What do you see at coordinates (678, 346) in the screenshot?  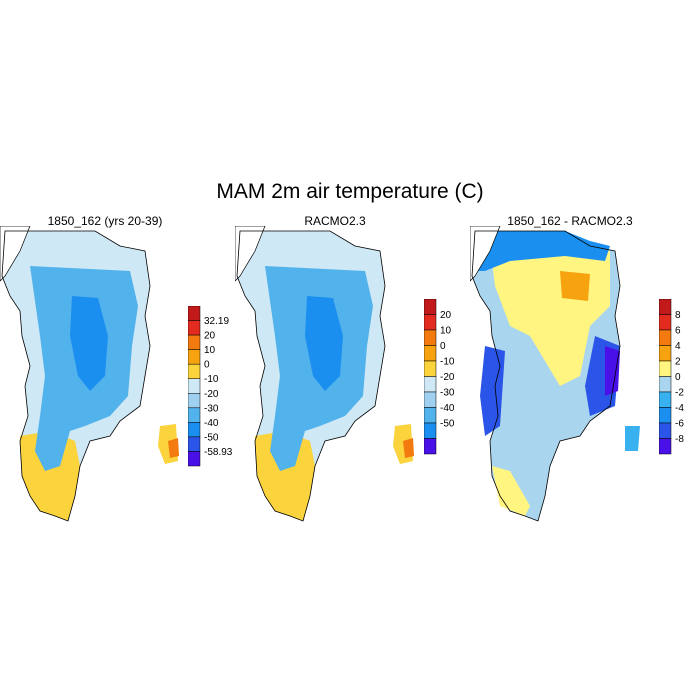 I see `colorbar-tick-label: 4` at bounding box center [678, 346].